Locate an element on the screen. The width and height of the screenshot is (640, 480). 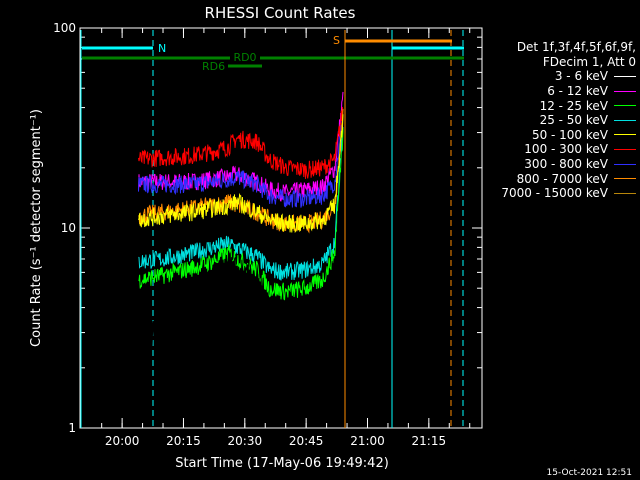
legend-label: 800 - 7000 keV is located at coordinates (562, 178).